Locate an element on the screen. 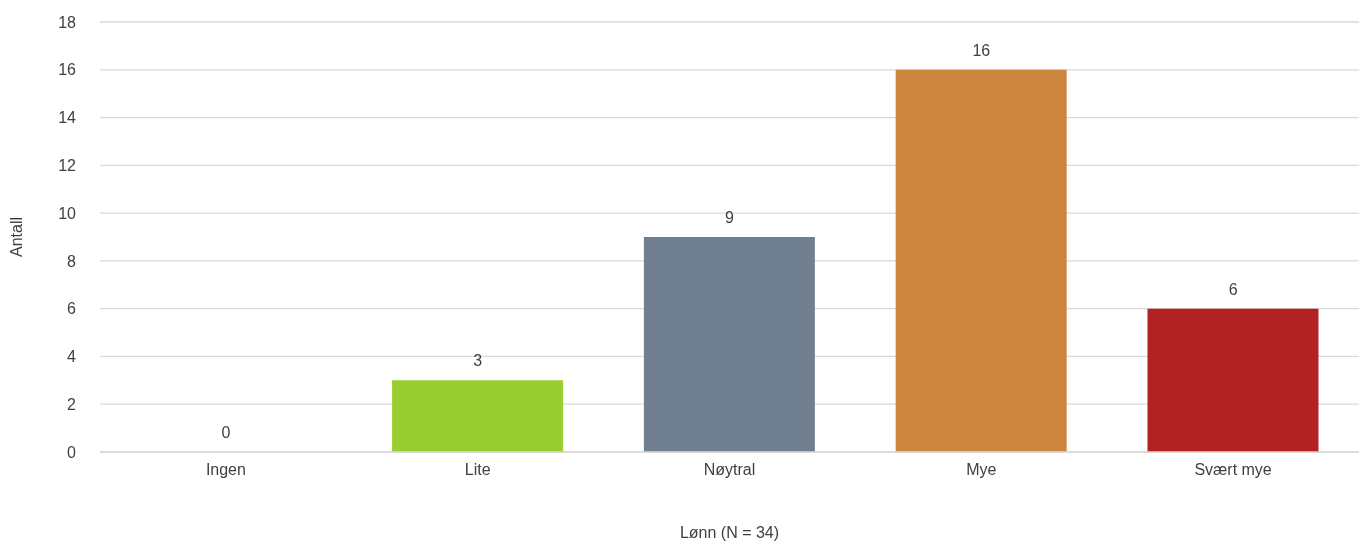  y-axis-title: Antall is located at coordinates (16, 237).